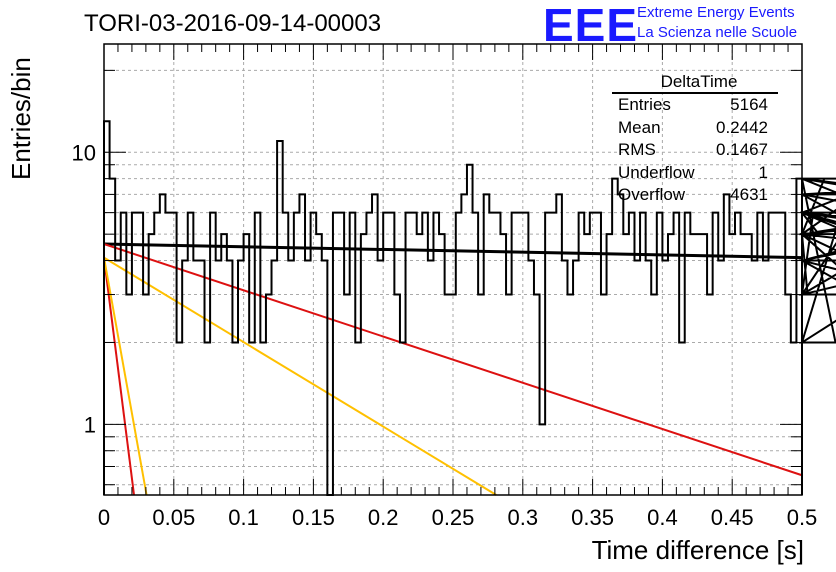  What do you see at coordinates (742, 149) in the screenshot?
I see `stats-value: 0.1467` at bounding box center [742, 149].